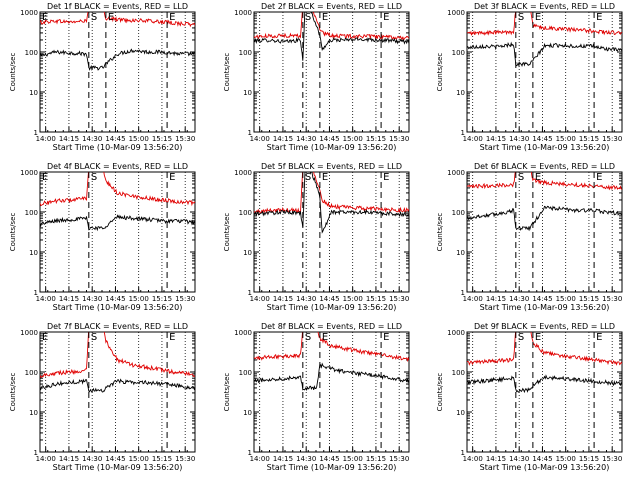 Image resolution: width=640 pixels, height=480 pixels. What do you see at coordinates (331, 166) in the screenshot?
I see `chart-title: Det 5f BLACK = Events, RED = LLD` at bounding box center [331, 166].